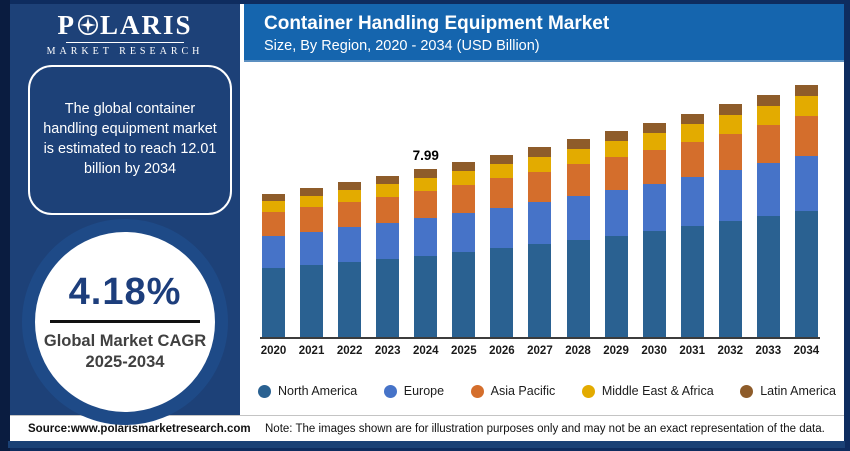 Image resolution: width=850 pixels, height=451 pixels. Describe the element at coordinates (387, 266) in the screenshot. I see `bar-2023: 2023` at that location.